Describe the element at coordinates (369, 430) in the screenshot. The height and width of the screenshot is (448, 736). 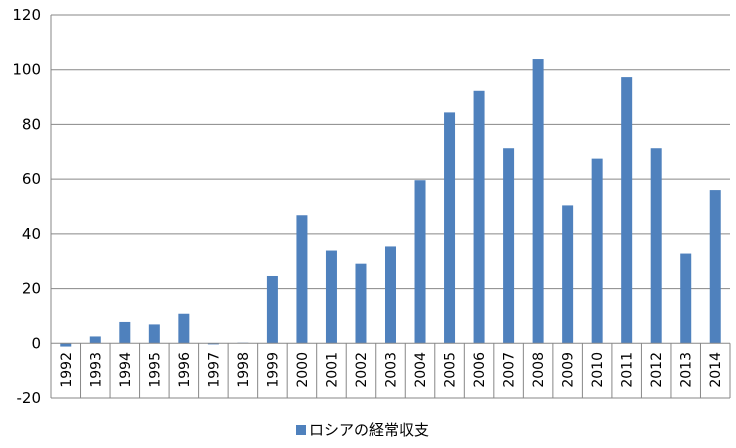
I see `legend-label: ロシアの経常収支` at that location.